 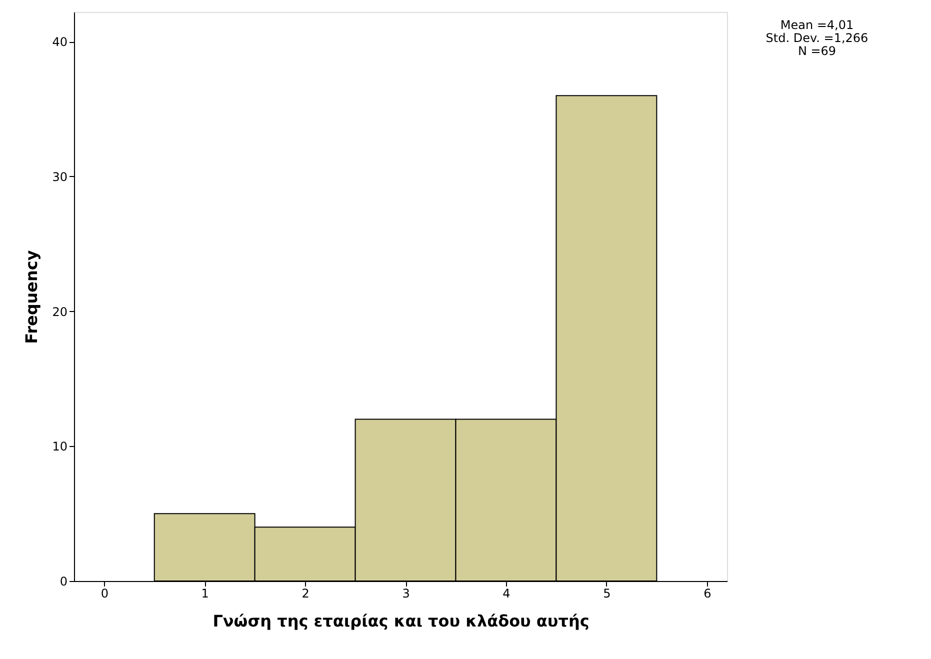 I want to click on text: N =69, so click(x=817, y=51).